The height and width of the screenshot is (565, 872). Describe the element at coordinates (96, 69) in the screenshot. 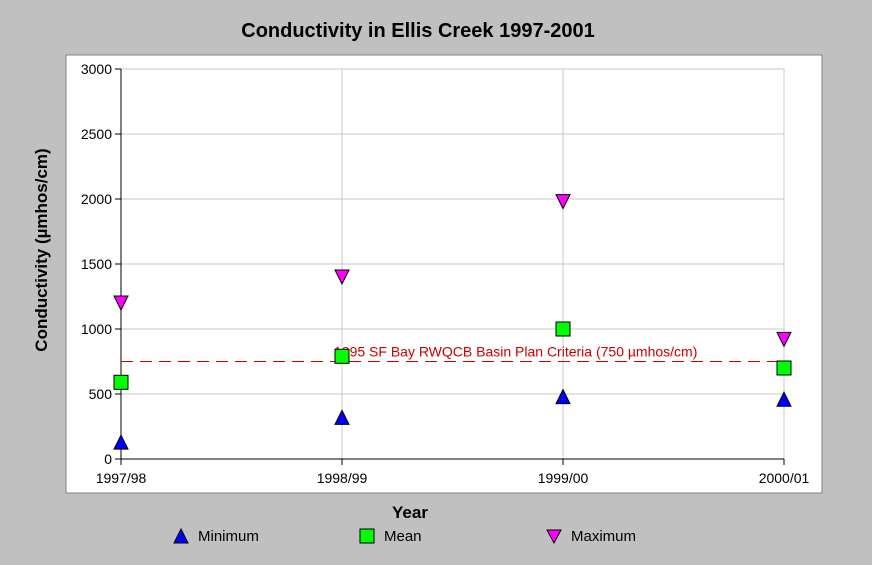

I see `y-tick-label: 3000` at that location.